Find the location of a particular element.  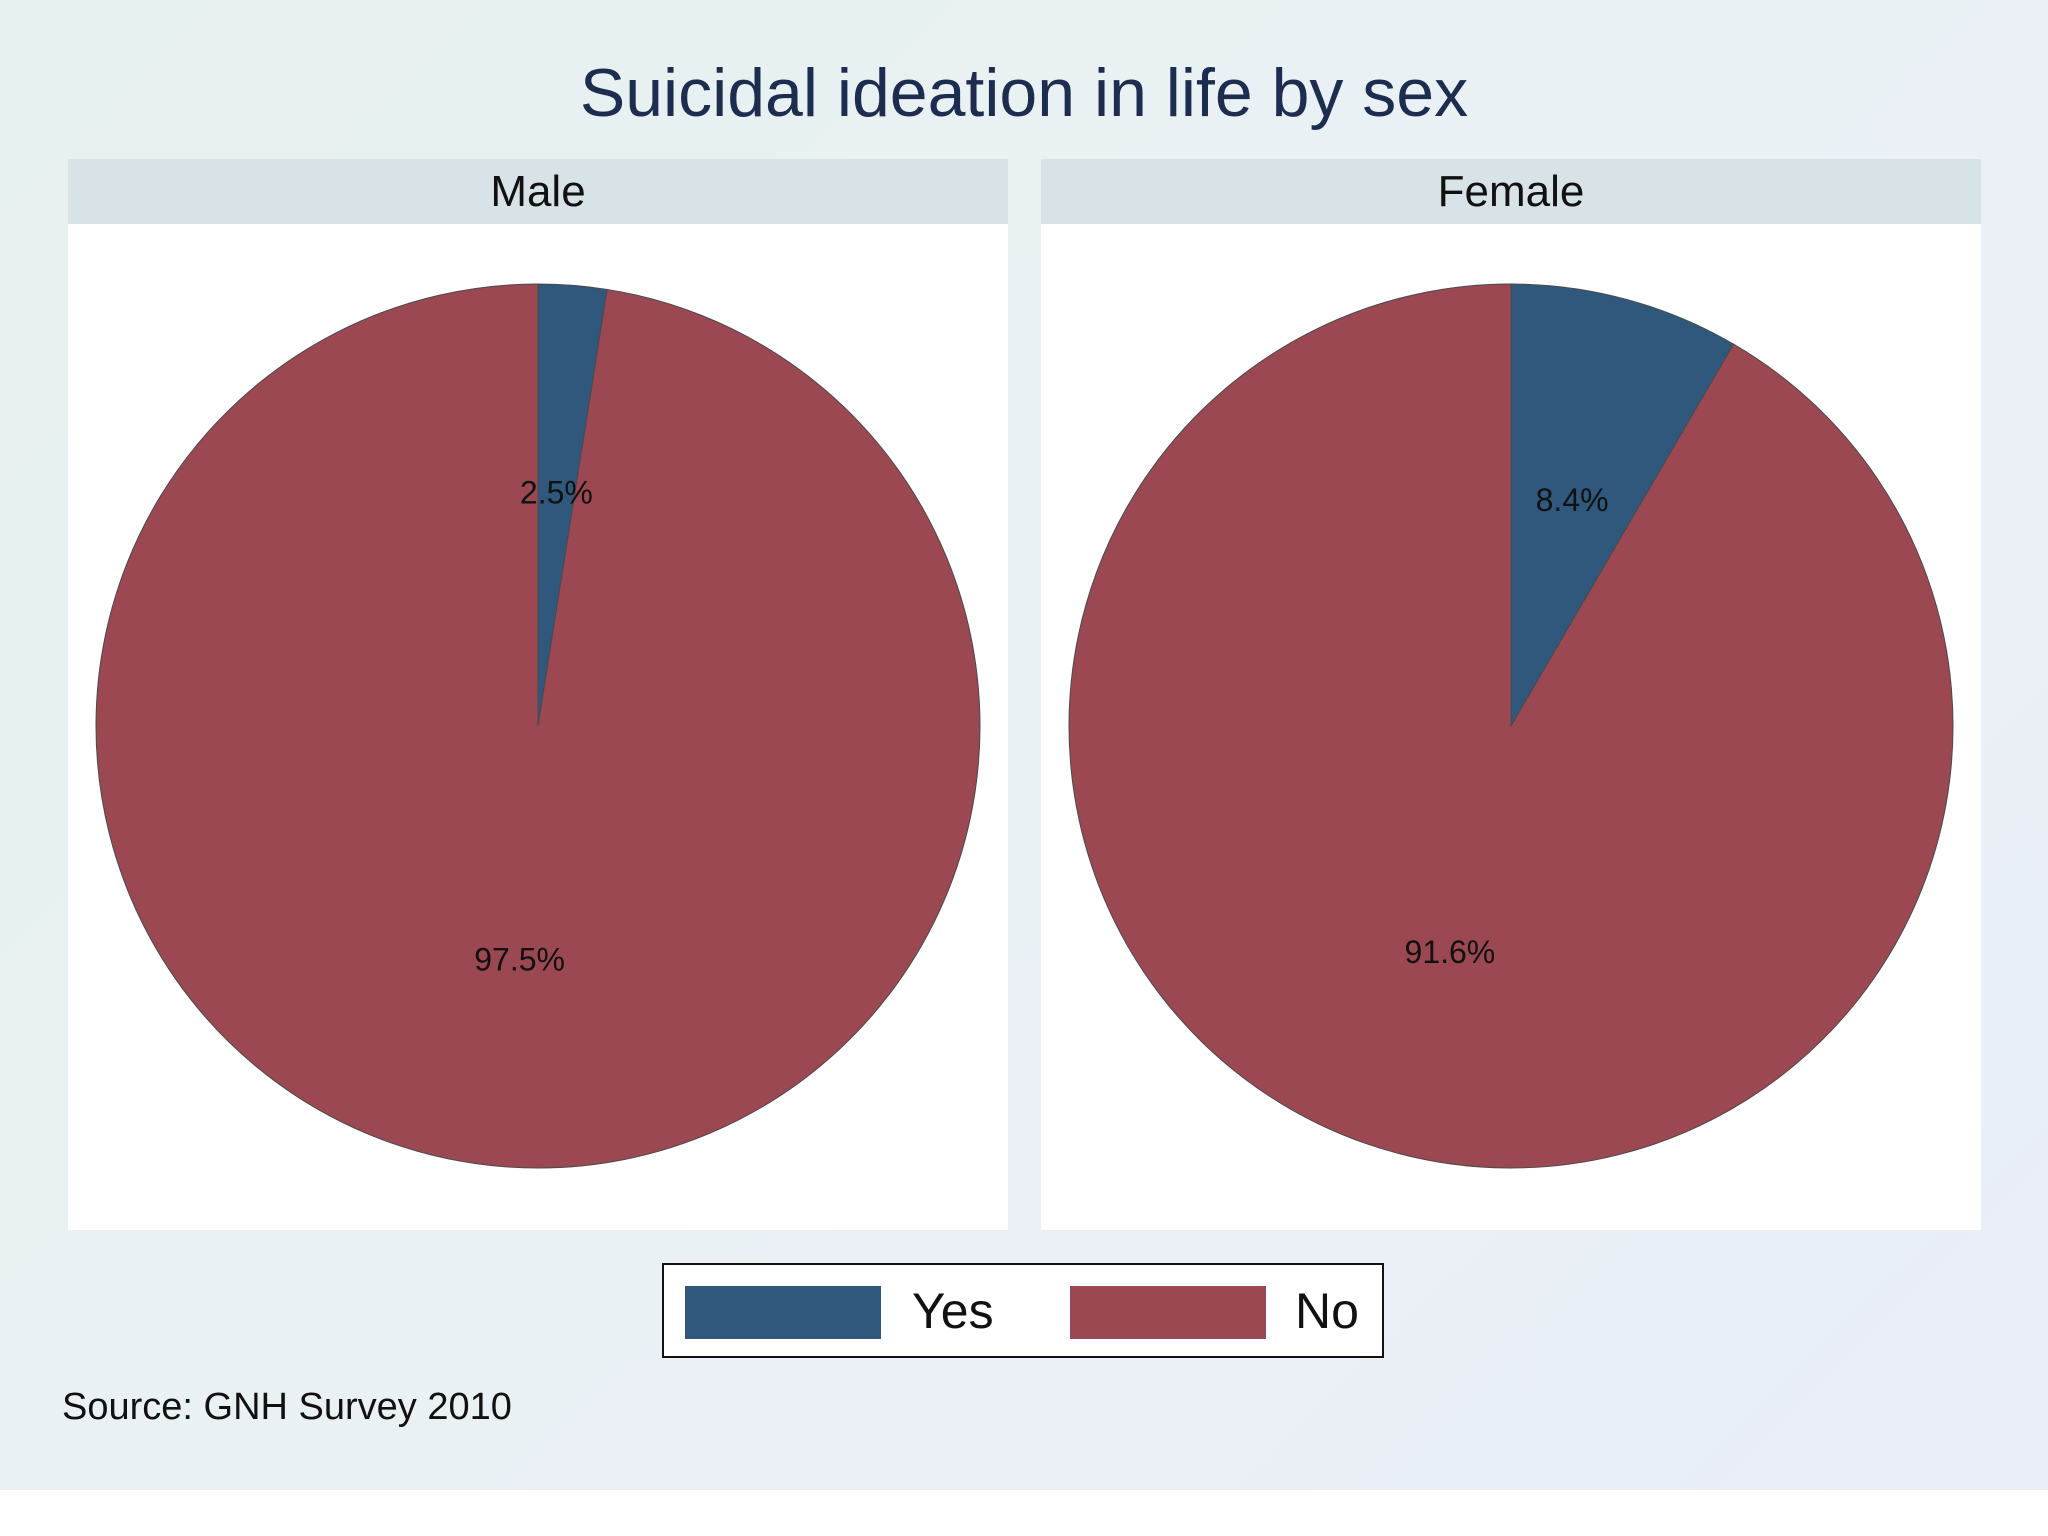

slice-label-female-yes: 8.4% is located at coordinates (1572, 500).